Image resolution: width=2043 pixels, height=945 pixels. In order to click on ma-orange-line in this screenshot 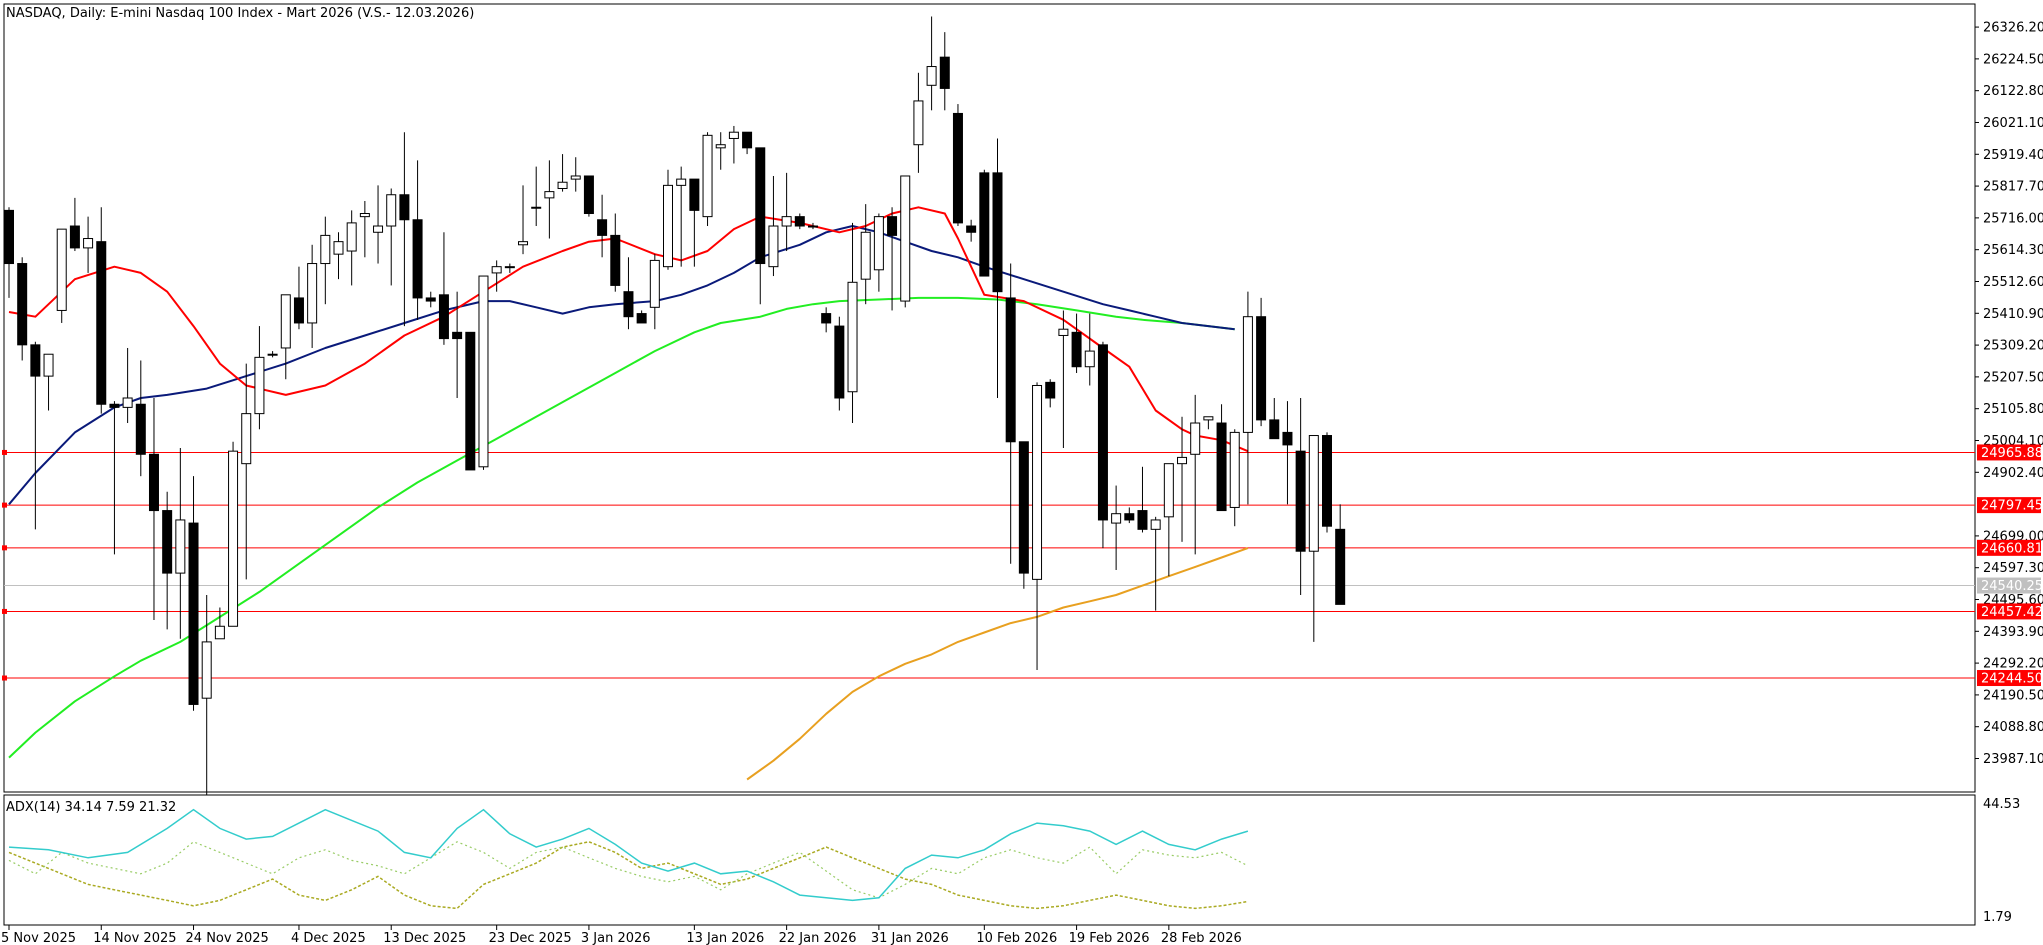, I will do `click(997, 664)`.